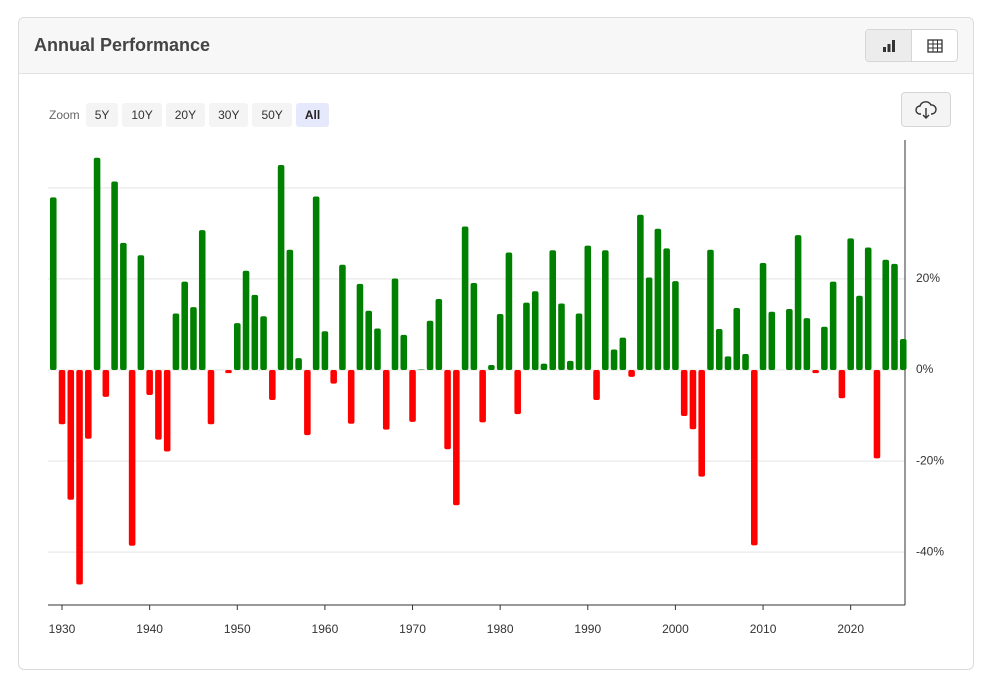 This screenshot has width=1006, height=692. I want to click on zoom-button: 10Y, so click(142, 115).